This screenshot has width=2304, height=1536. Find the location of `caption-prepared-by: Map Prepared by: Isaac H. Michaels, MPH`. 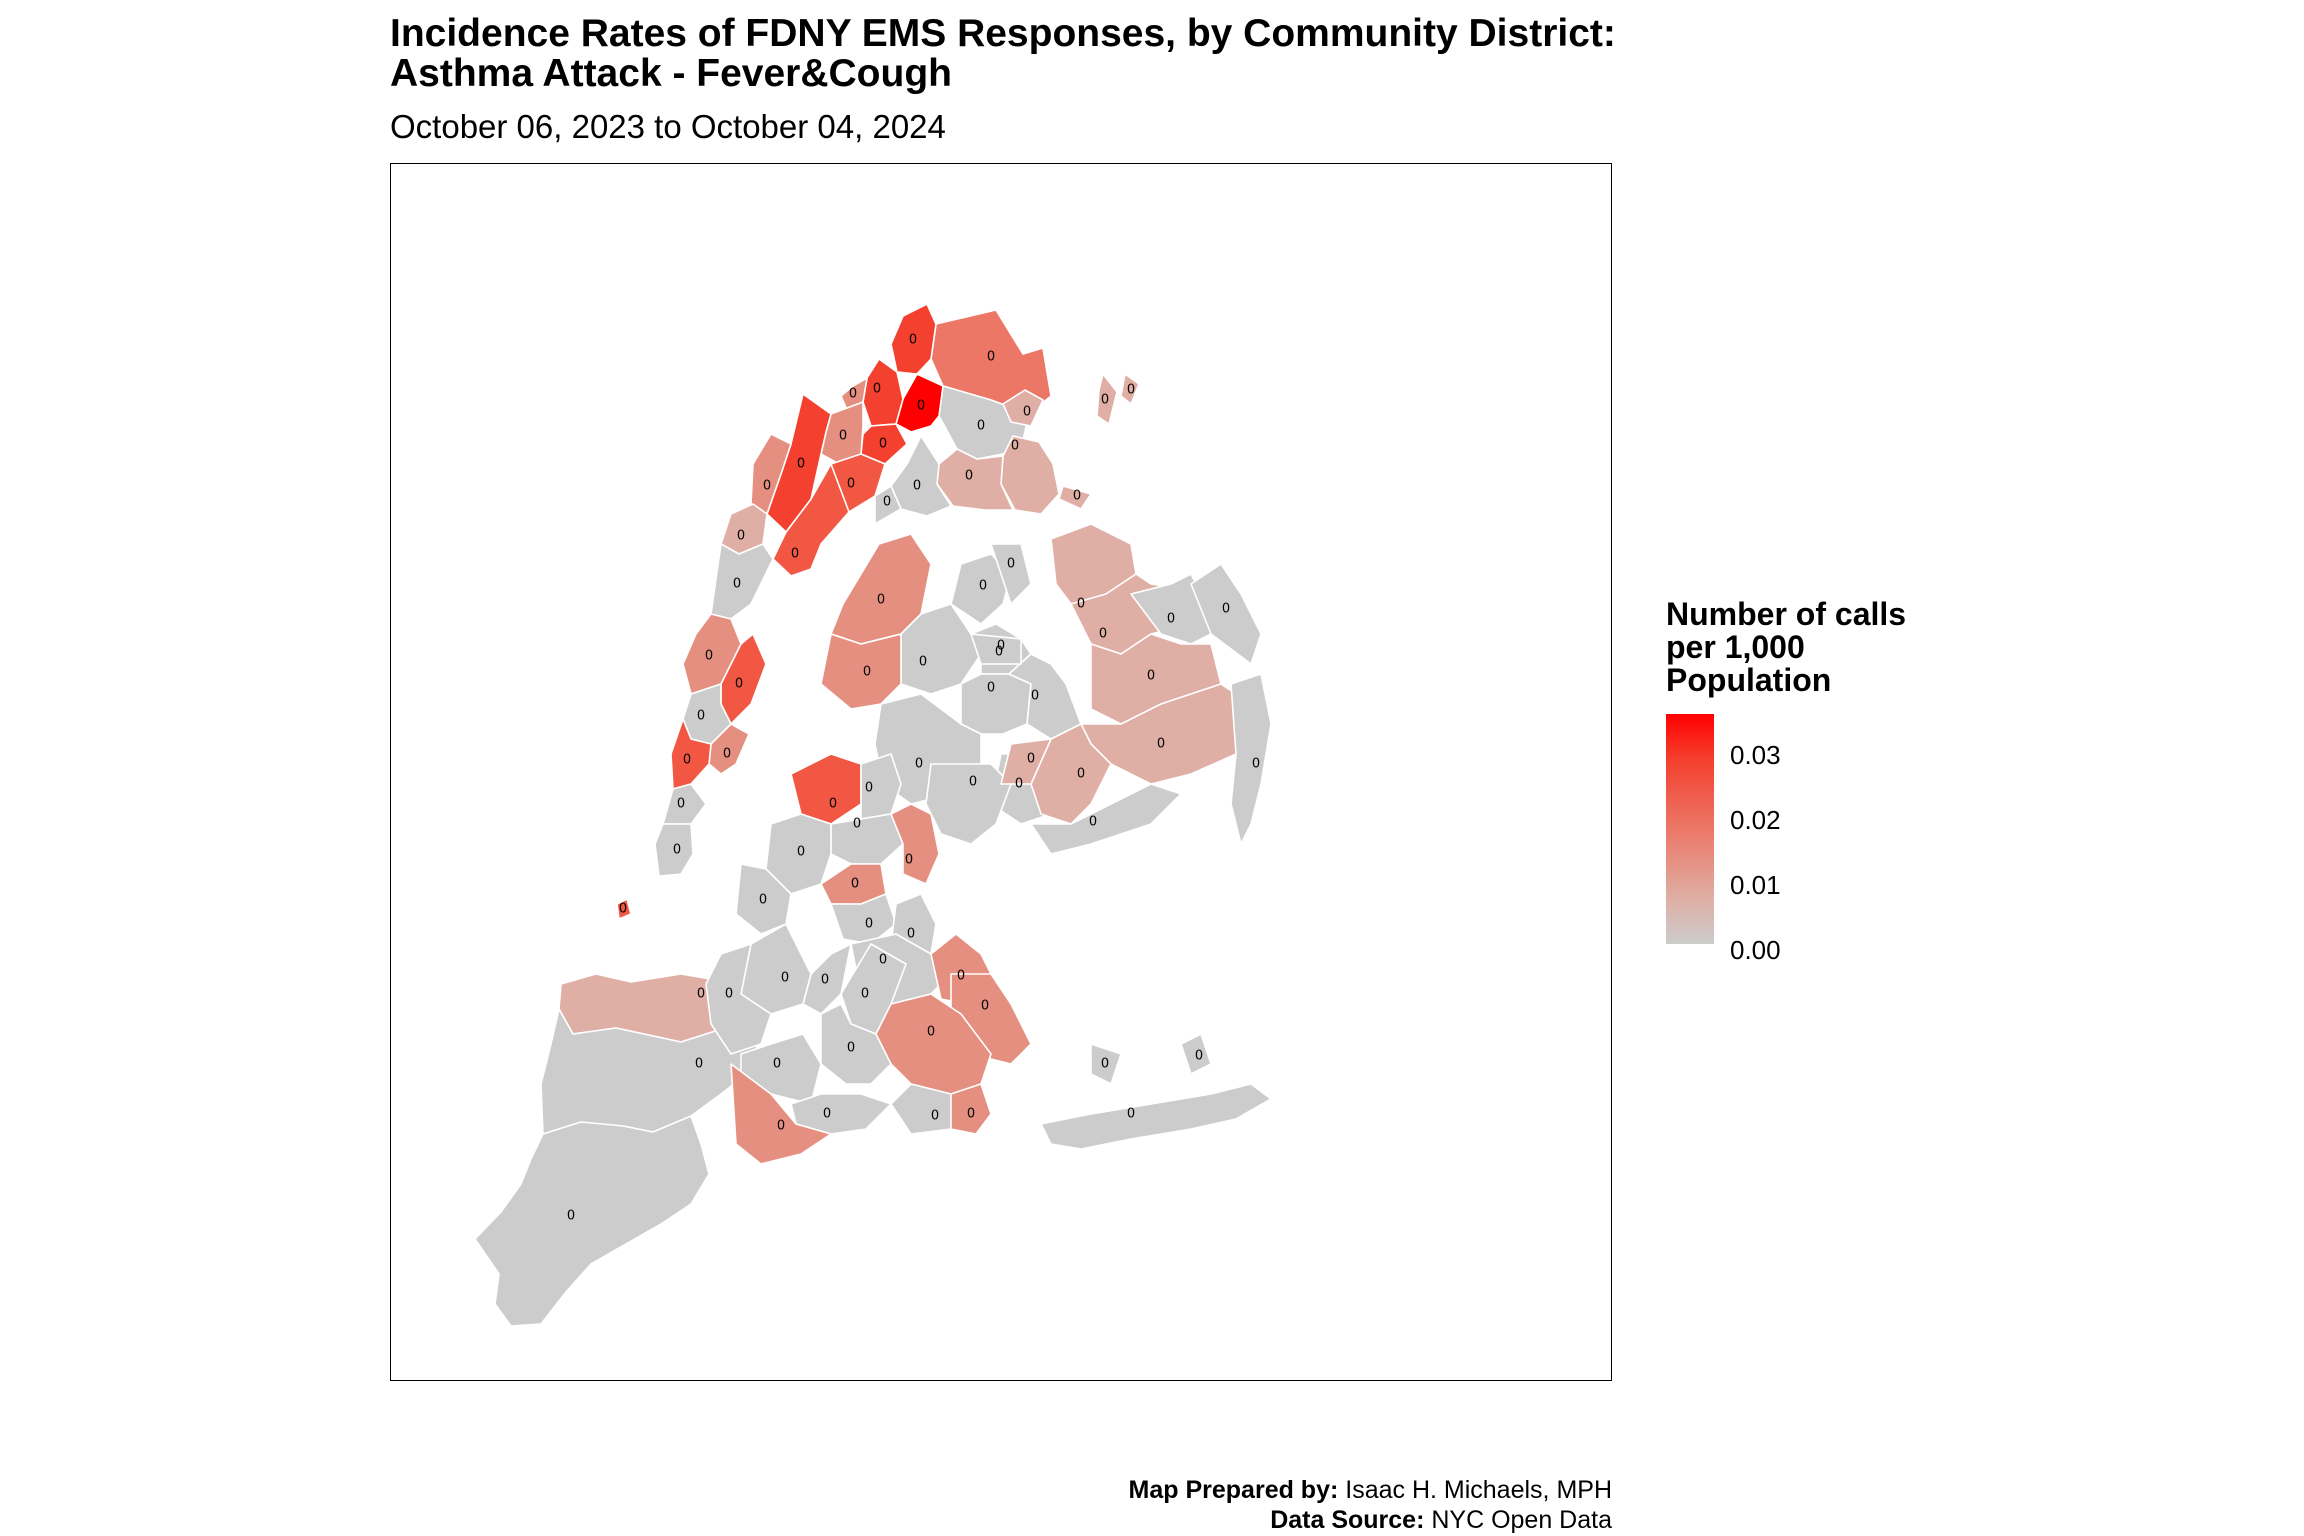

caption-prepared-by: Map Prepared by: Isaac H. Michaels, MPH is located at coordinates (1370, 1490).